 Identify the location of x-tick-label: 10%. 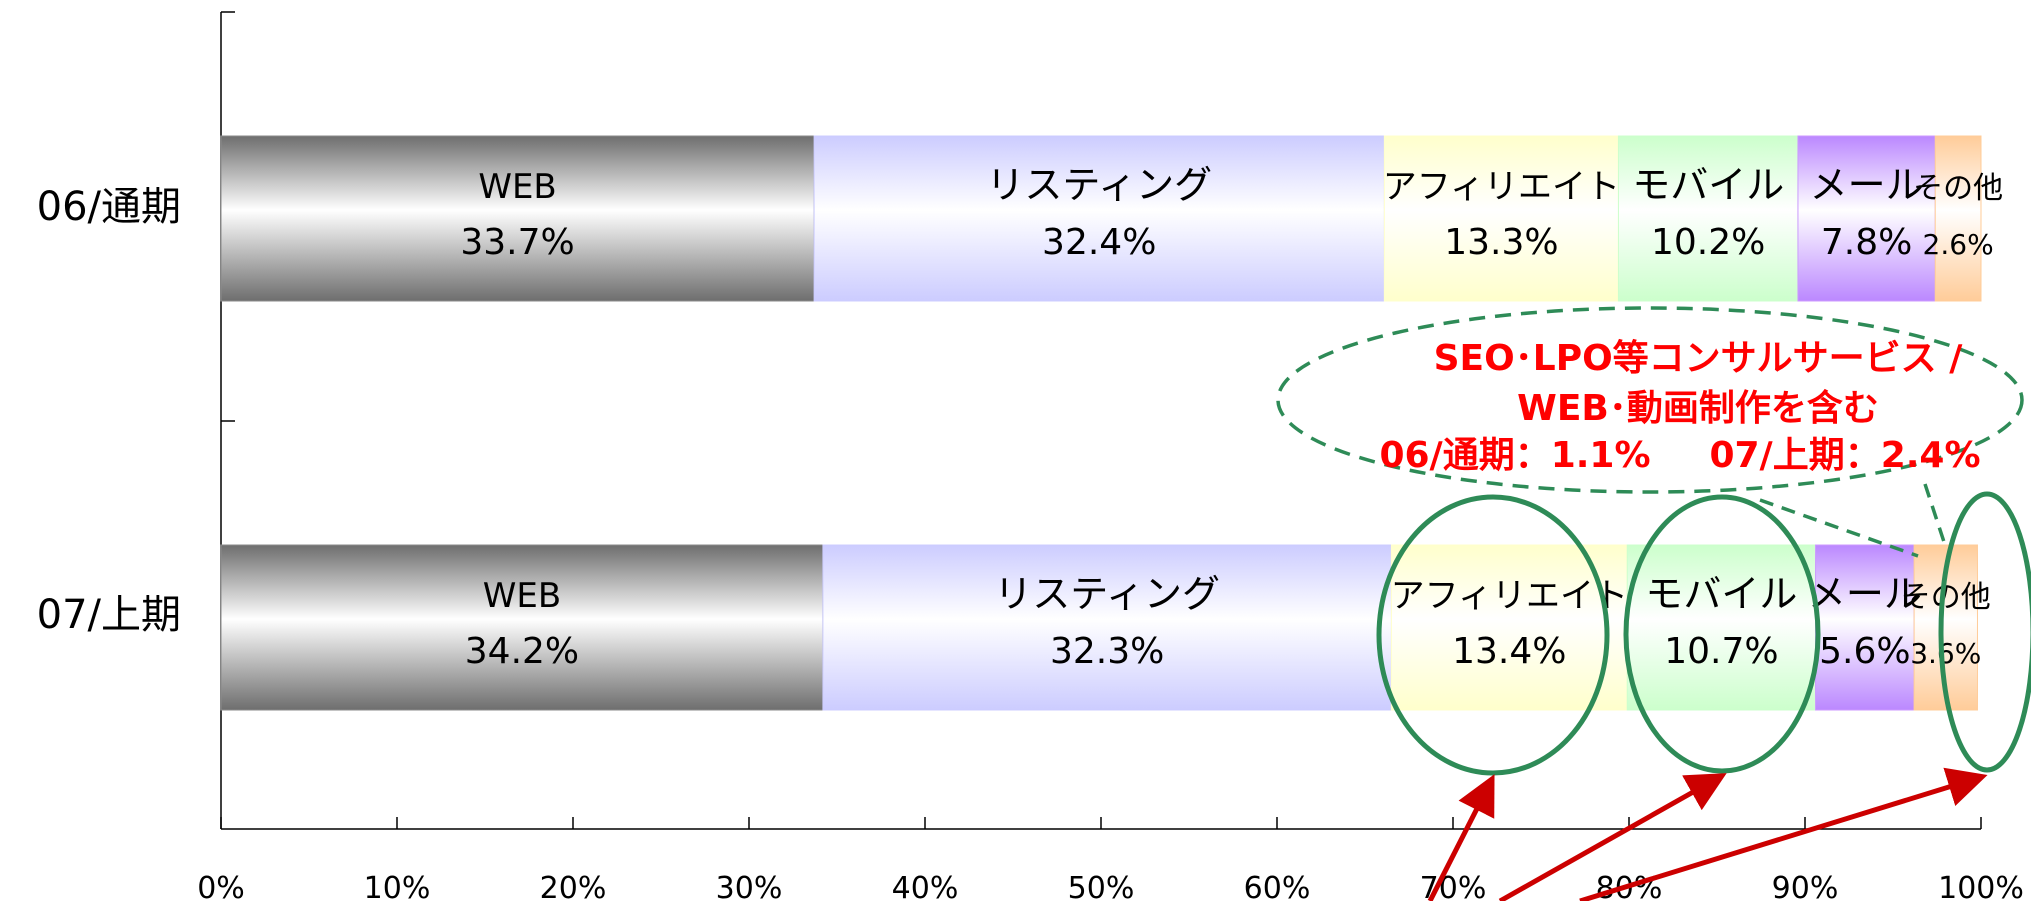
(397, 886).